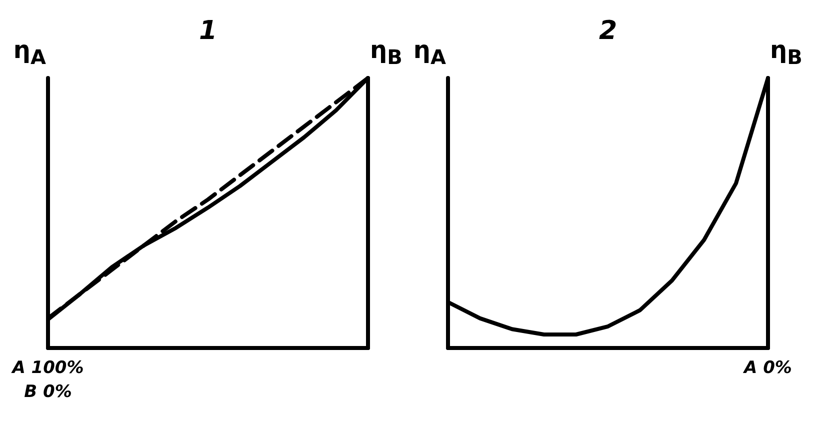 This screenshot has height=439, width=817. What do you see at coordinates (608, 31) in the screenshot?
I see `chart-title: 2` at bounding box center [608, 31].